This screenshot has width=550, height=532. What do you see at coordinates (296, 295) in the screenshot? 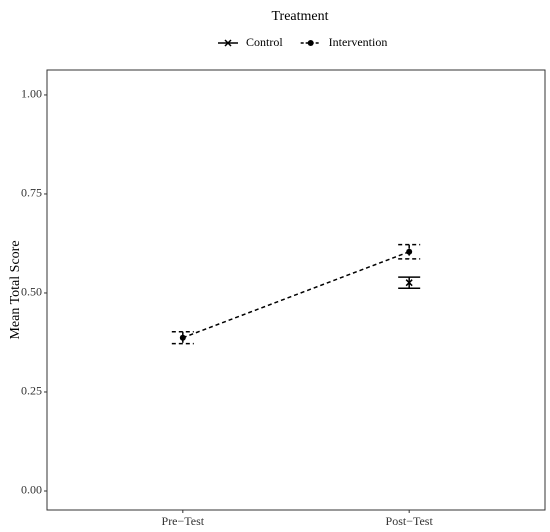
I see `series-line` at bounding box center [296, 295].